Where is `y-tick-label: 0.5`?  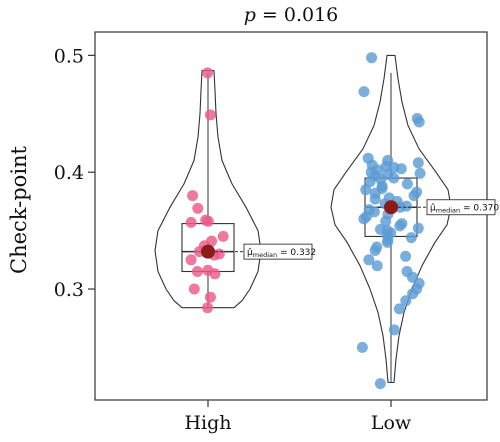
y-tick-label: 0.5 is located at coordinates (69, 56).